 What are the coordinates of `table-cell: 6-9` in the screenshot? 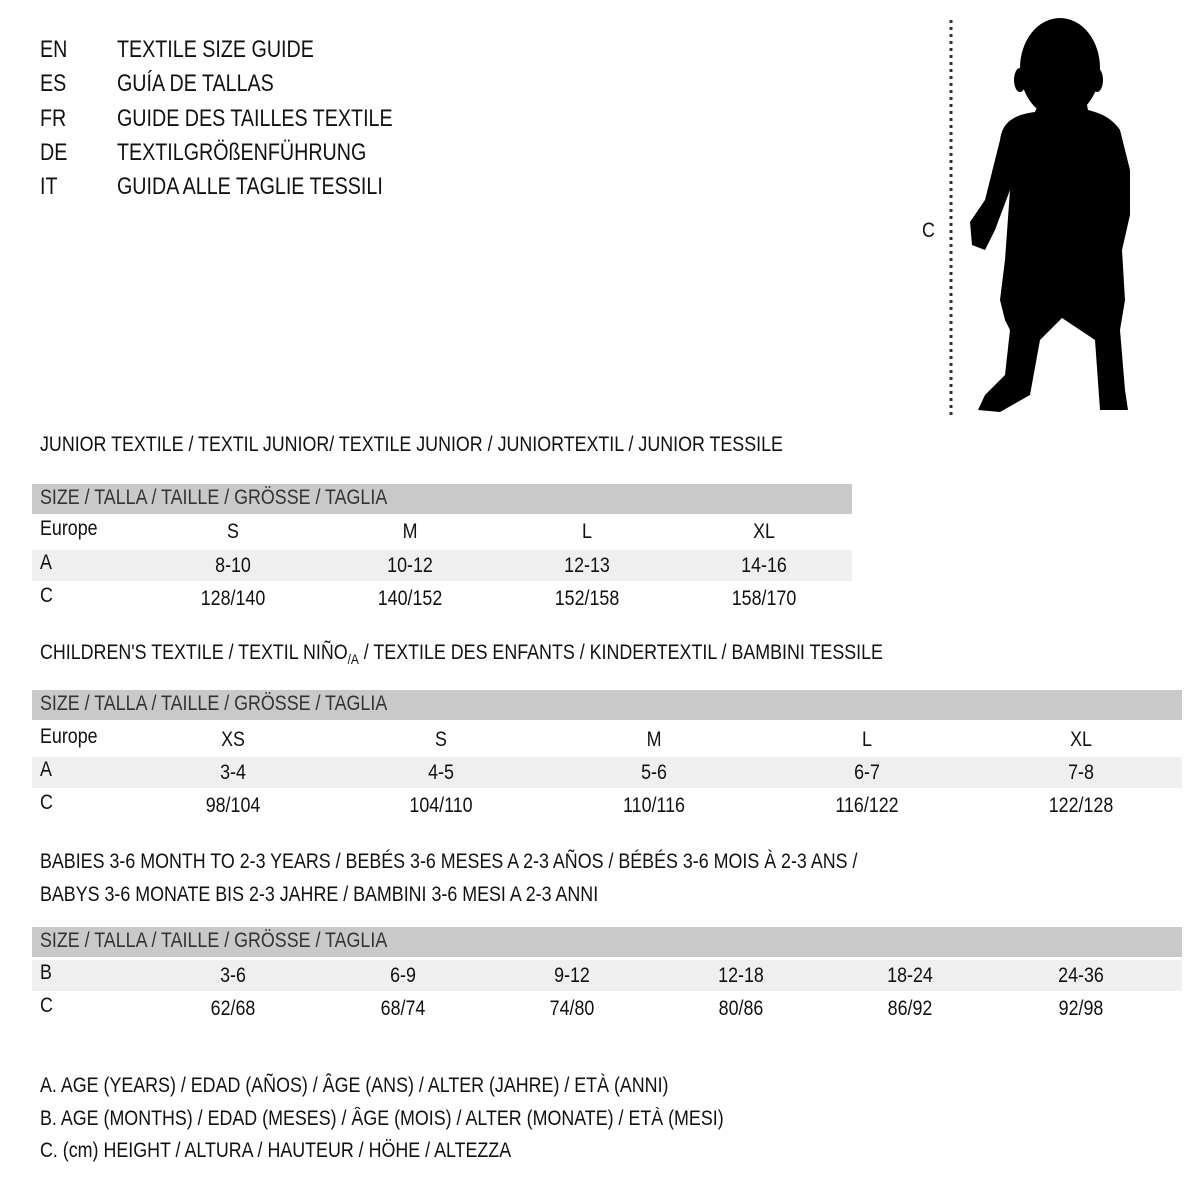 It's located at (403, 975).